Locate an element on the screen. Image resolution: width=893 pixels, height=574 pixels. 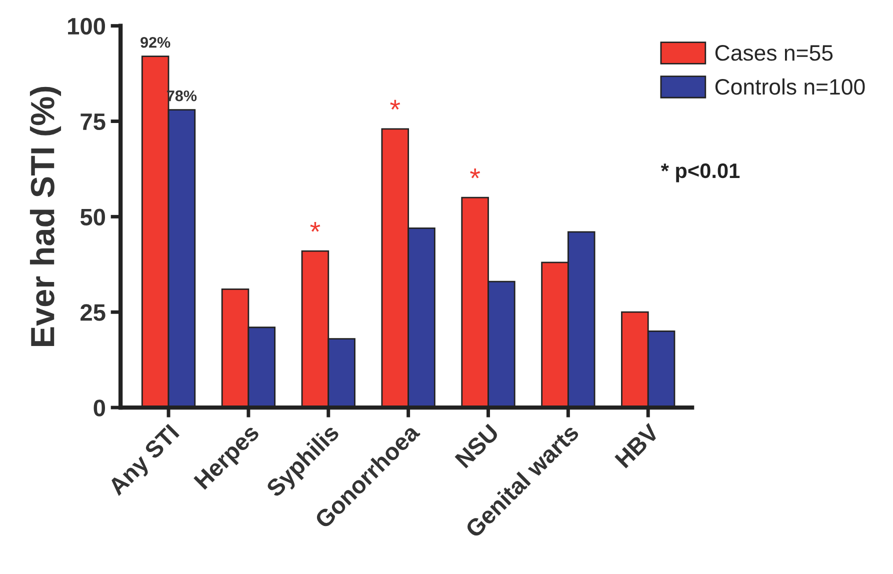
y-tick-label: 0 is located at coordinates (100, 408).